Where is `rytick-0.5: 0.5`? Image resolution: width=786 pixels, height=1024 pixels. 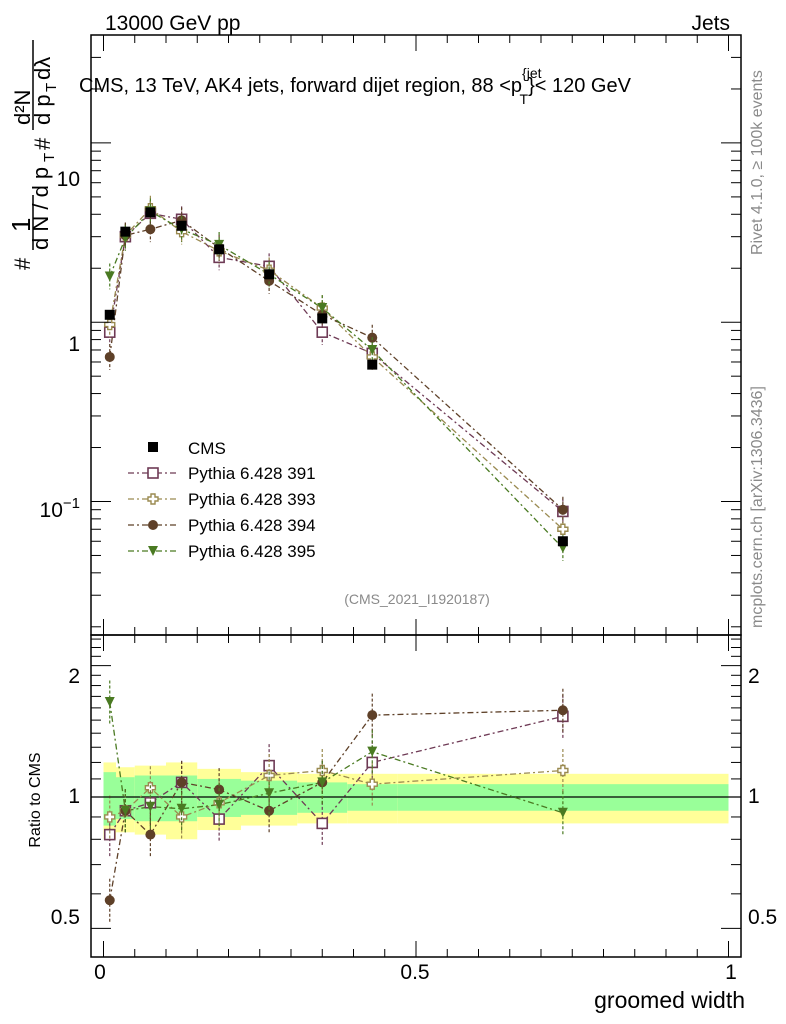 rytick-0.5: 0.5 is located at coordinates (65, 917).